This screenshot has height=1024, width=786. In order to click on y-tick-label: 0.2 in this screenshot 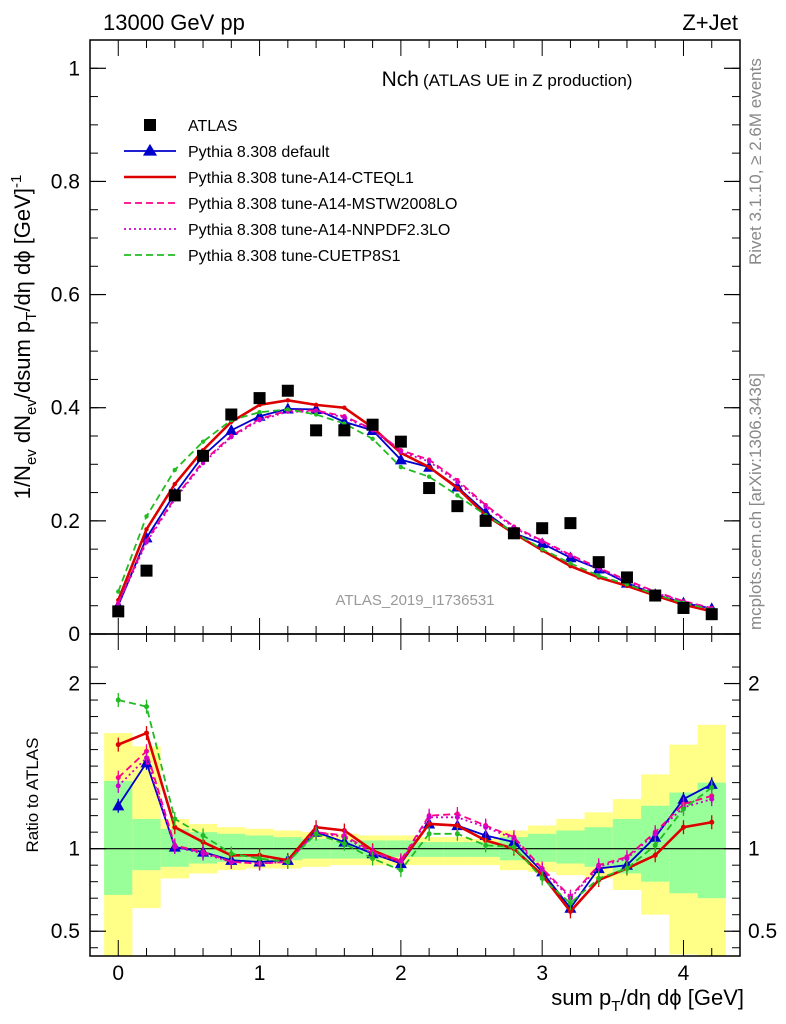, I will do `click(65, 521)`.